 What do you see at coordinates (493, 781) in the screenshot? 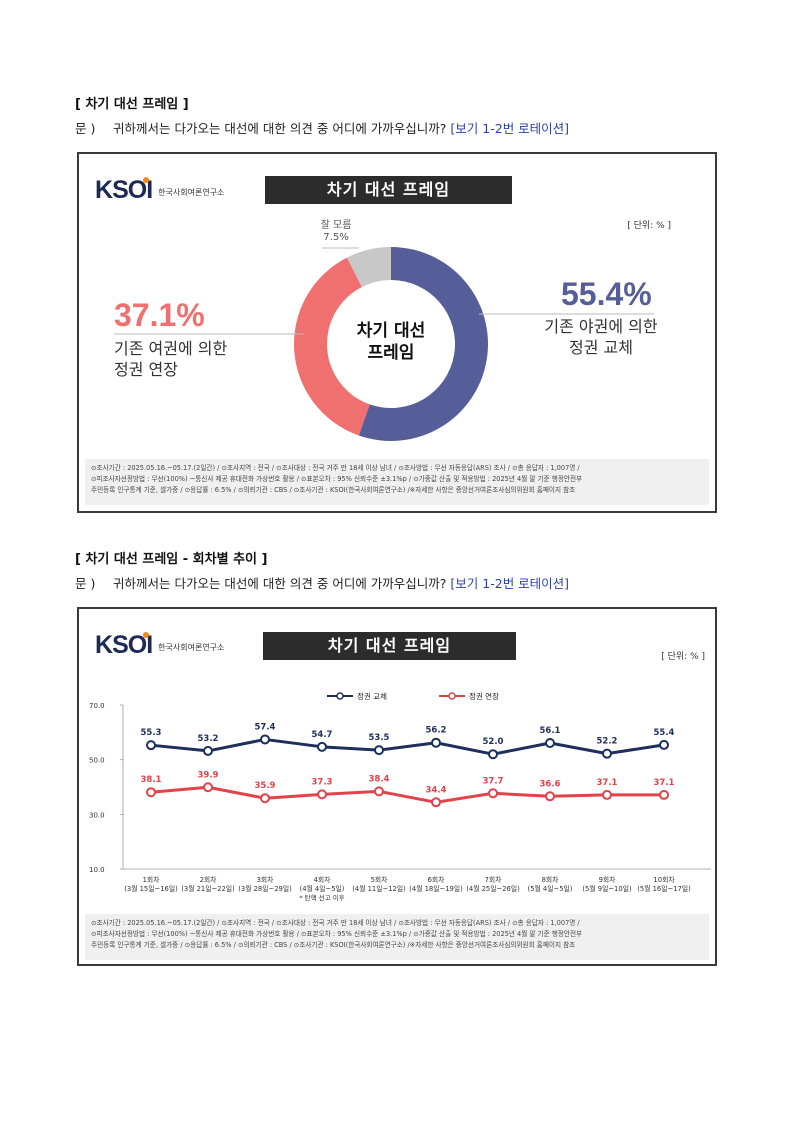
I see `data-label: 37.7` at bounding box center [493, 781].